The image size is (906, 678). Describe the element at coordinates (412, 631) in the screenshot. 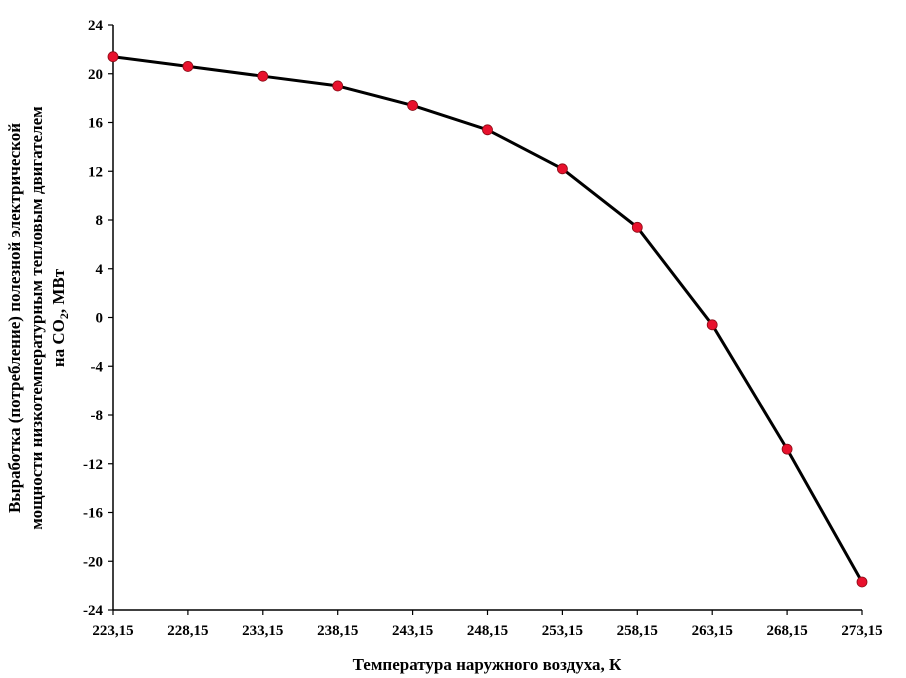

I see `x-tick-label: 243,15` at that location.